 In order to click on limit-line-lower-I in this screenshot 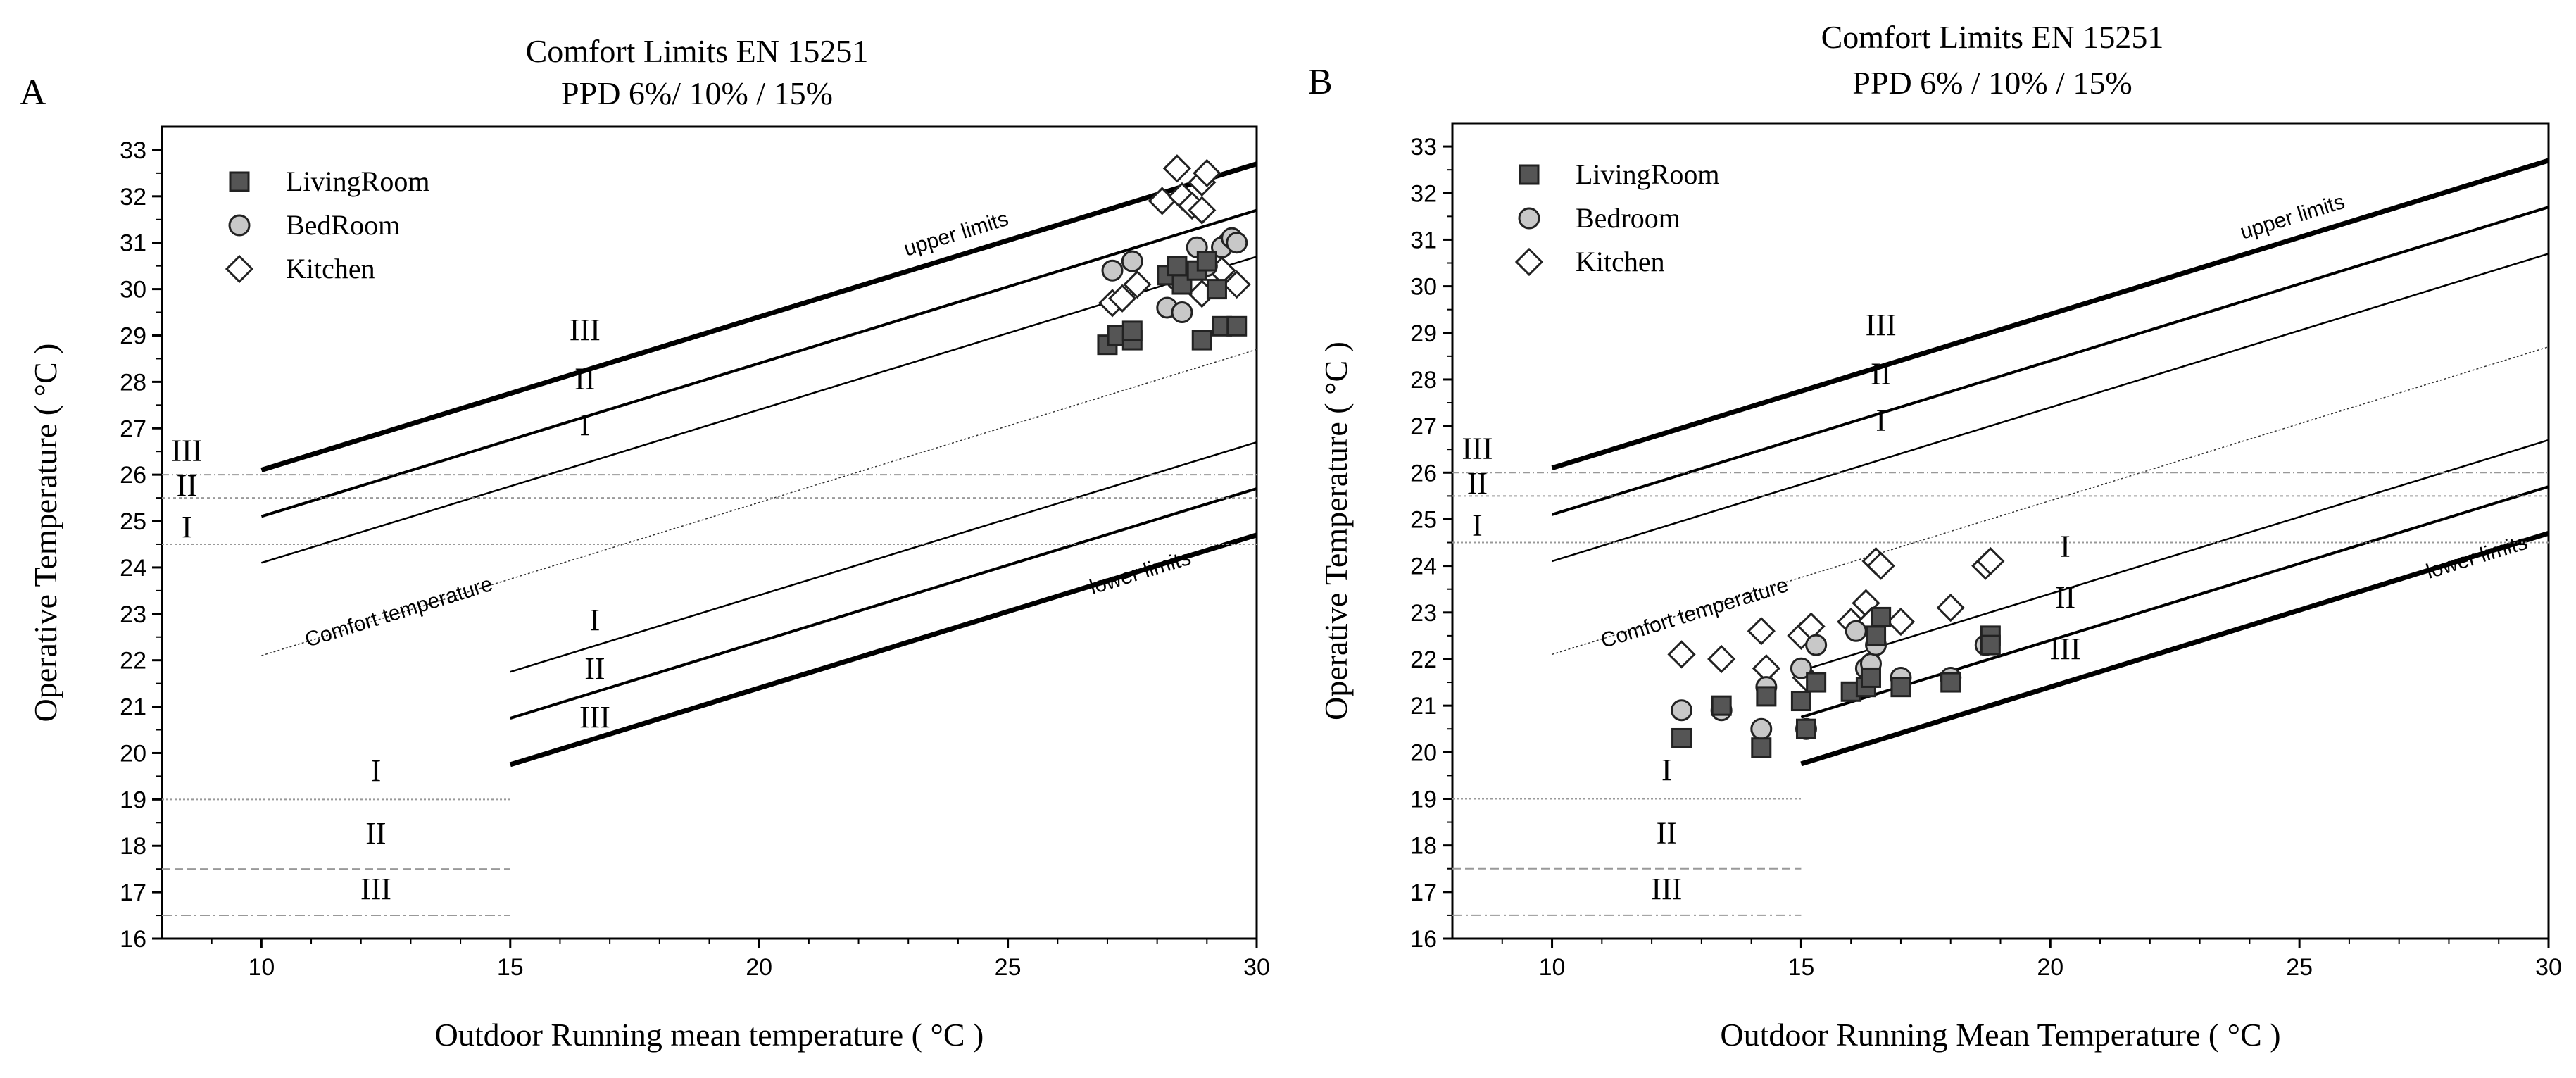, I will do `click(2175, 555)`.